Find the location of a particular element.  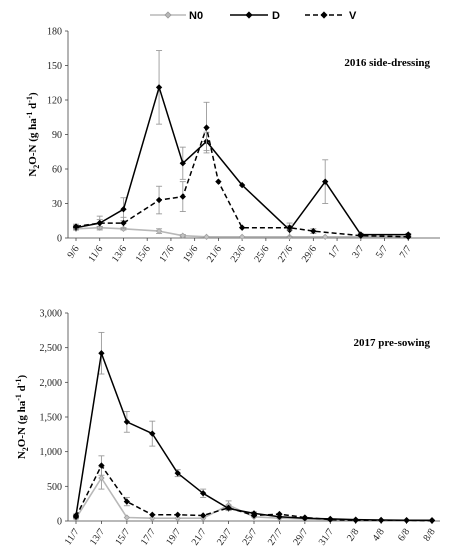

x-tick-label: 13/6 is located at coordinates (119, 254).